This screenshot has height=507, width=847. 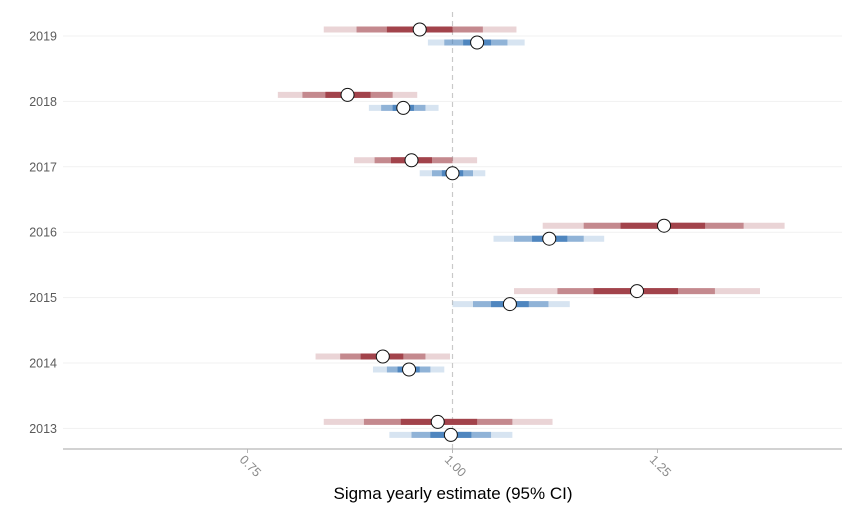 What do you see at coordinates (549, 238) in the screenshot?
I see `estimate-point-2016-s2` at bounding box center [549, 238].